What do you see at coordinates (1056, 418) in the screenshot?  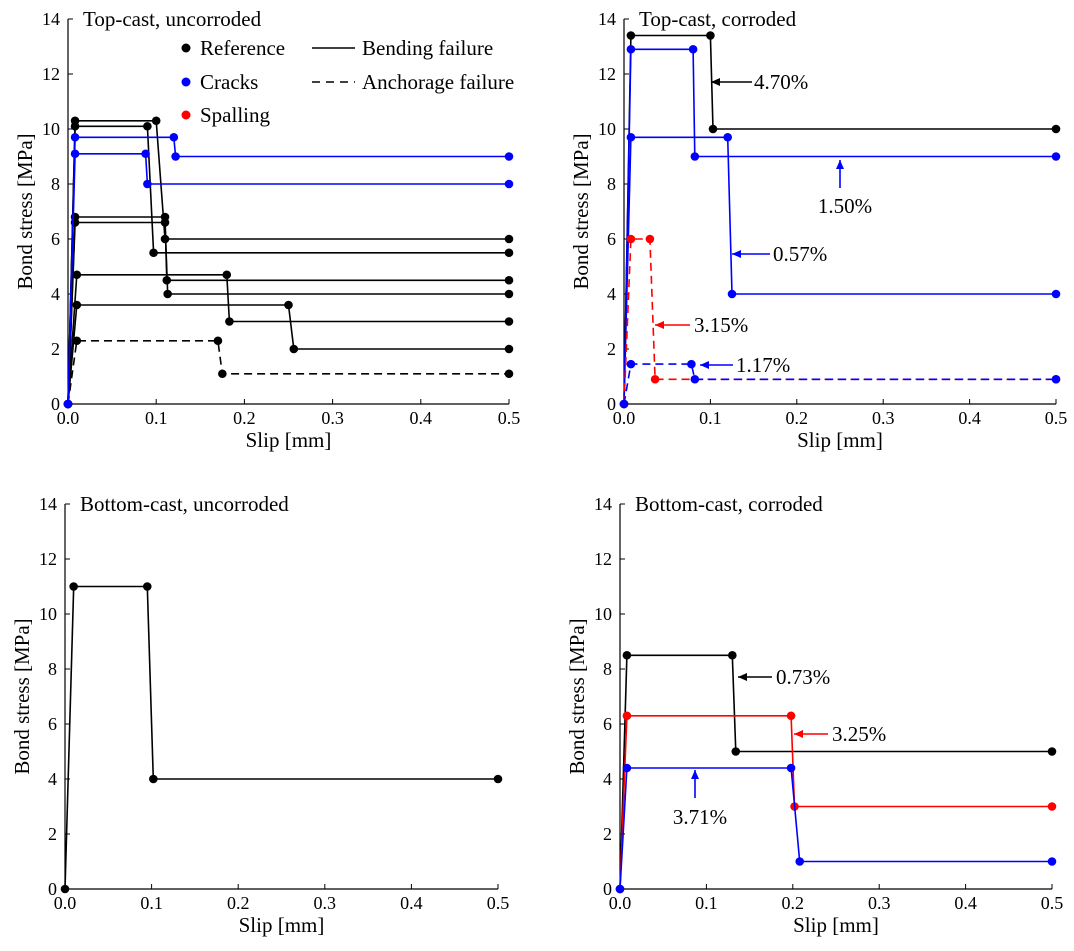 I see `x-tick-label: 0.5` at bounding box center [1056, 418].